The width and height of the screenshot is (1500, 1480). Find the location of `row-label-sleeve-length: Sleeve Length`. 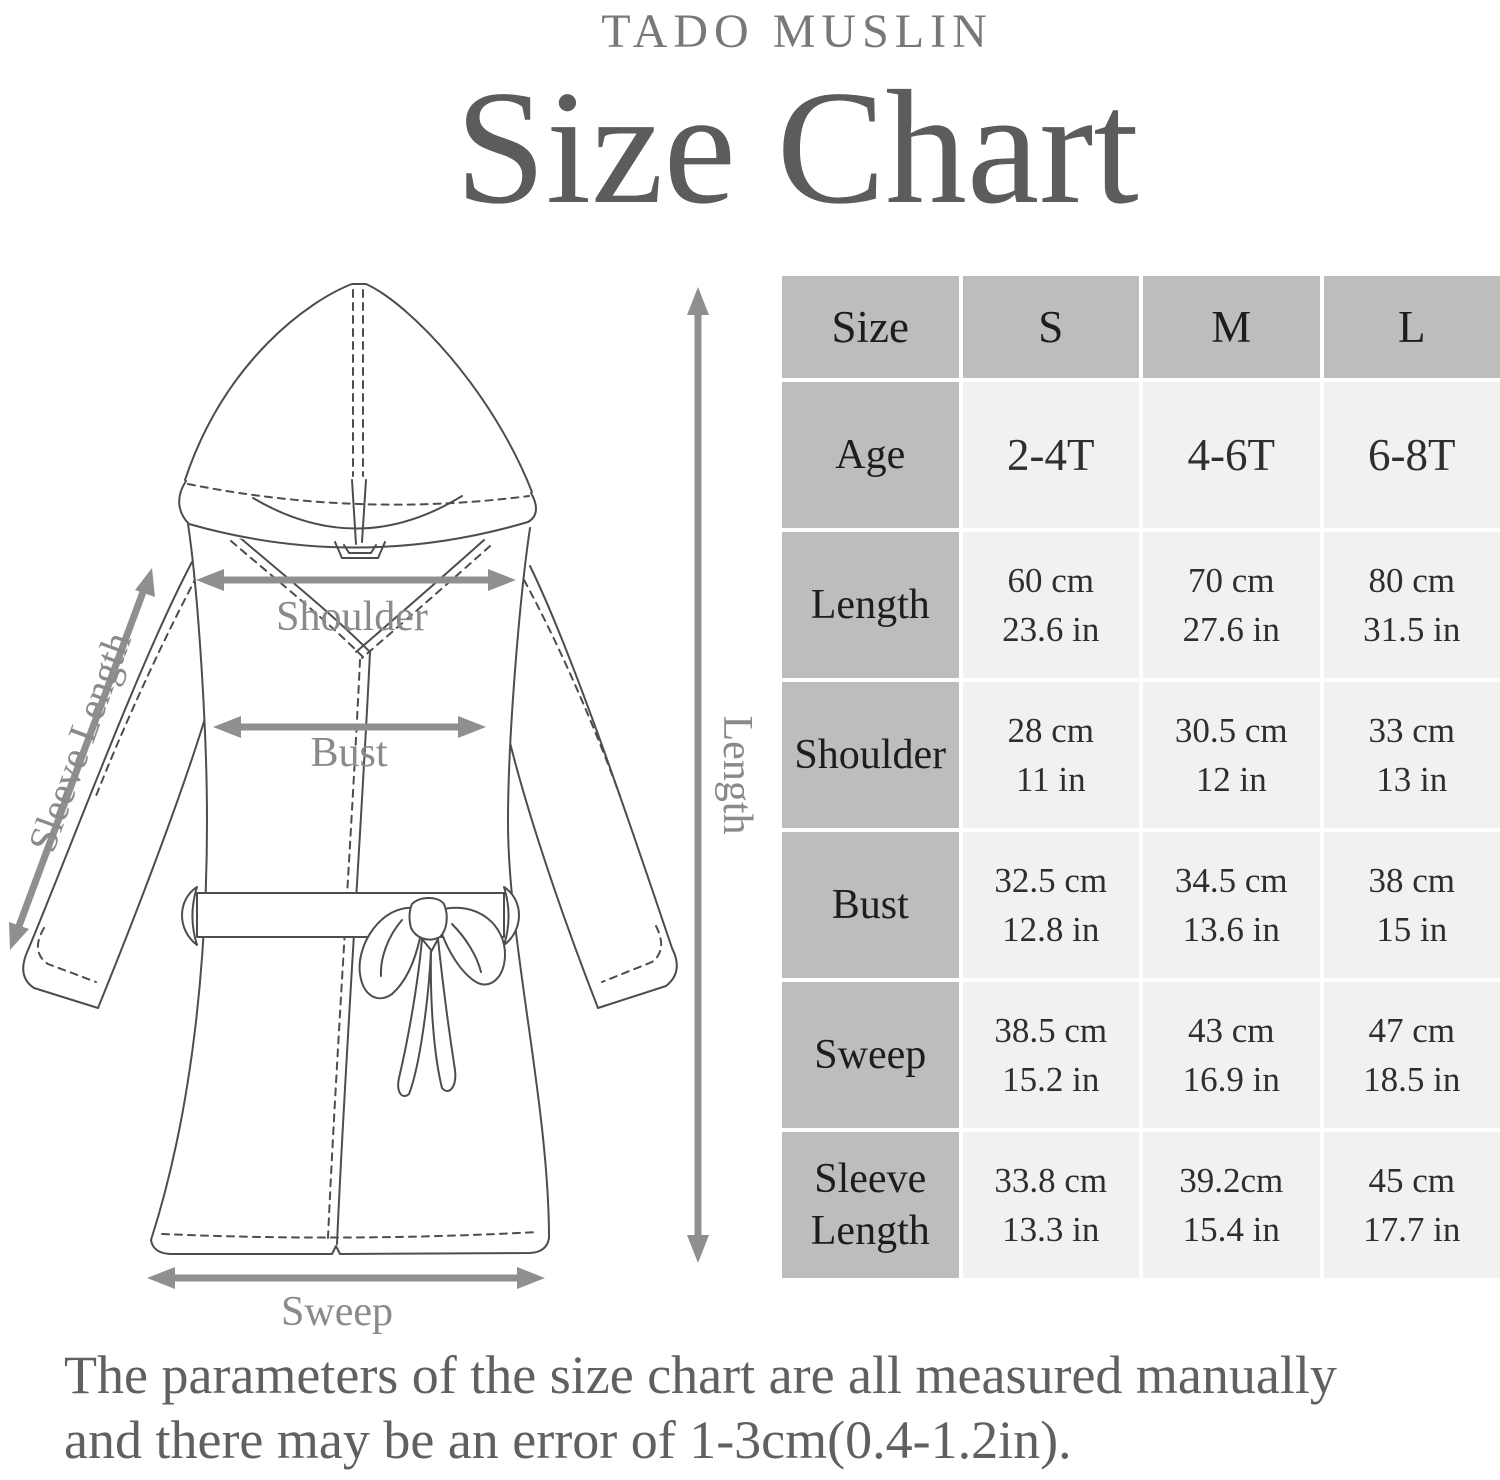

row-label-sleeve-length: Sleeve Length is located at coordinates (870, 1205).